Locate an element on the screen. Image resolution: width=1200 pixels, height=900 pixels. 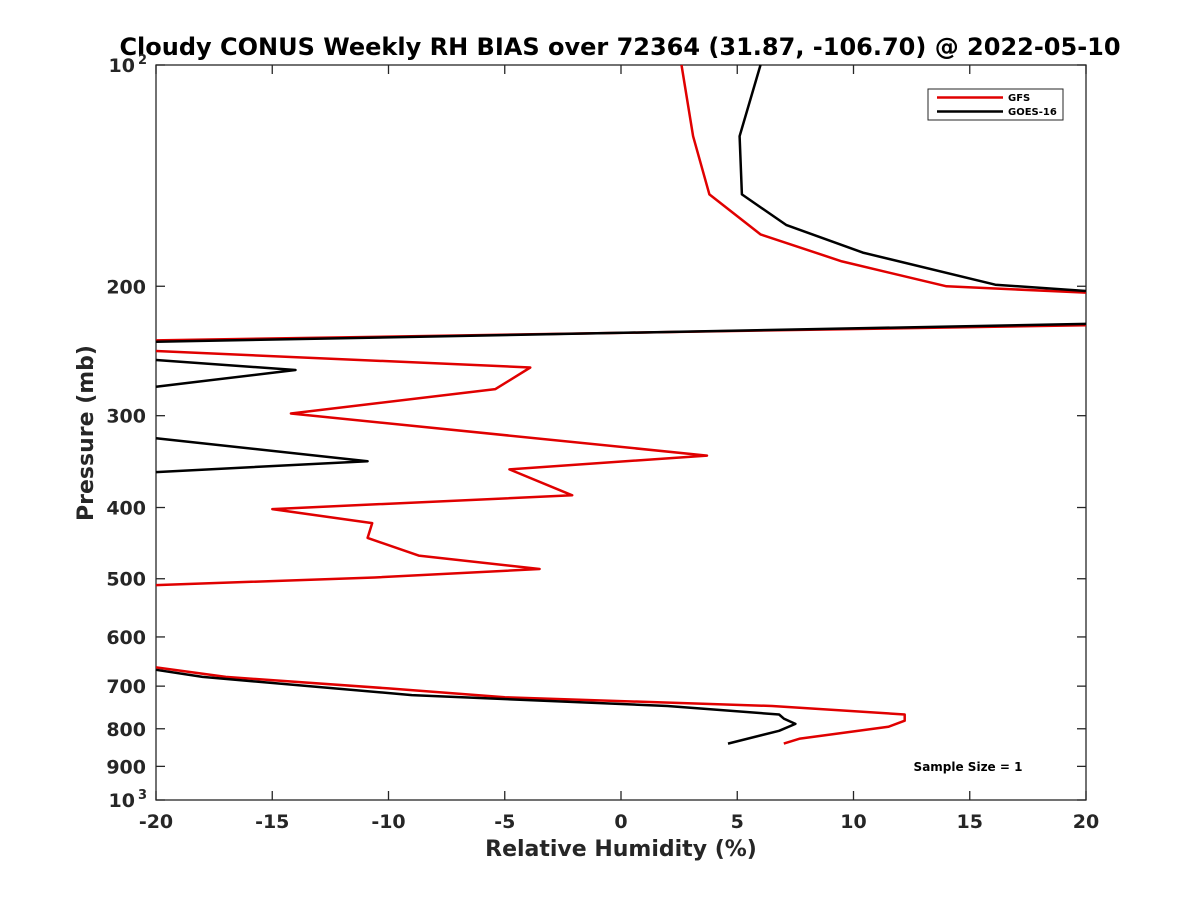
x-tick-label: 20 is located at coordinates (1086, 822).